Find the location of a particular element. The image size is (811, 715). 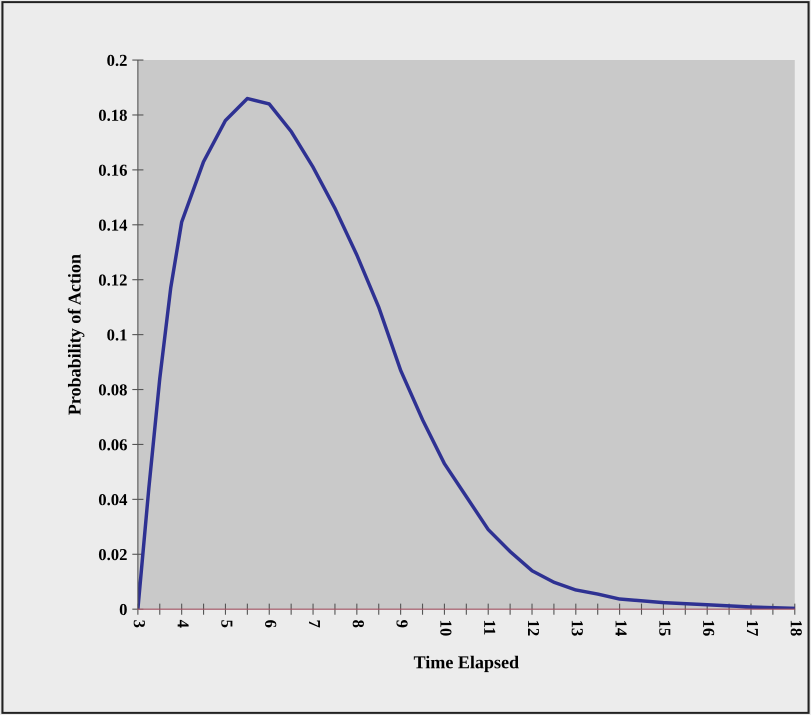

x-tick-label: 18 is located at coordinates (796, 628).